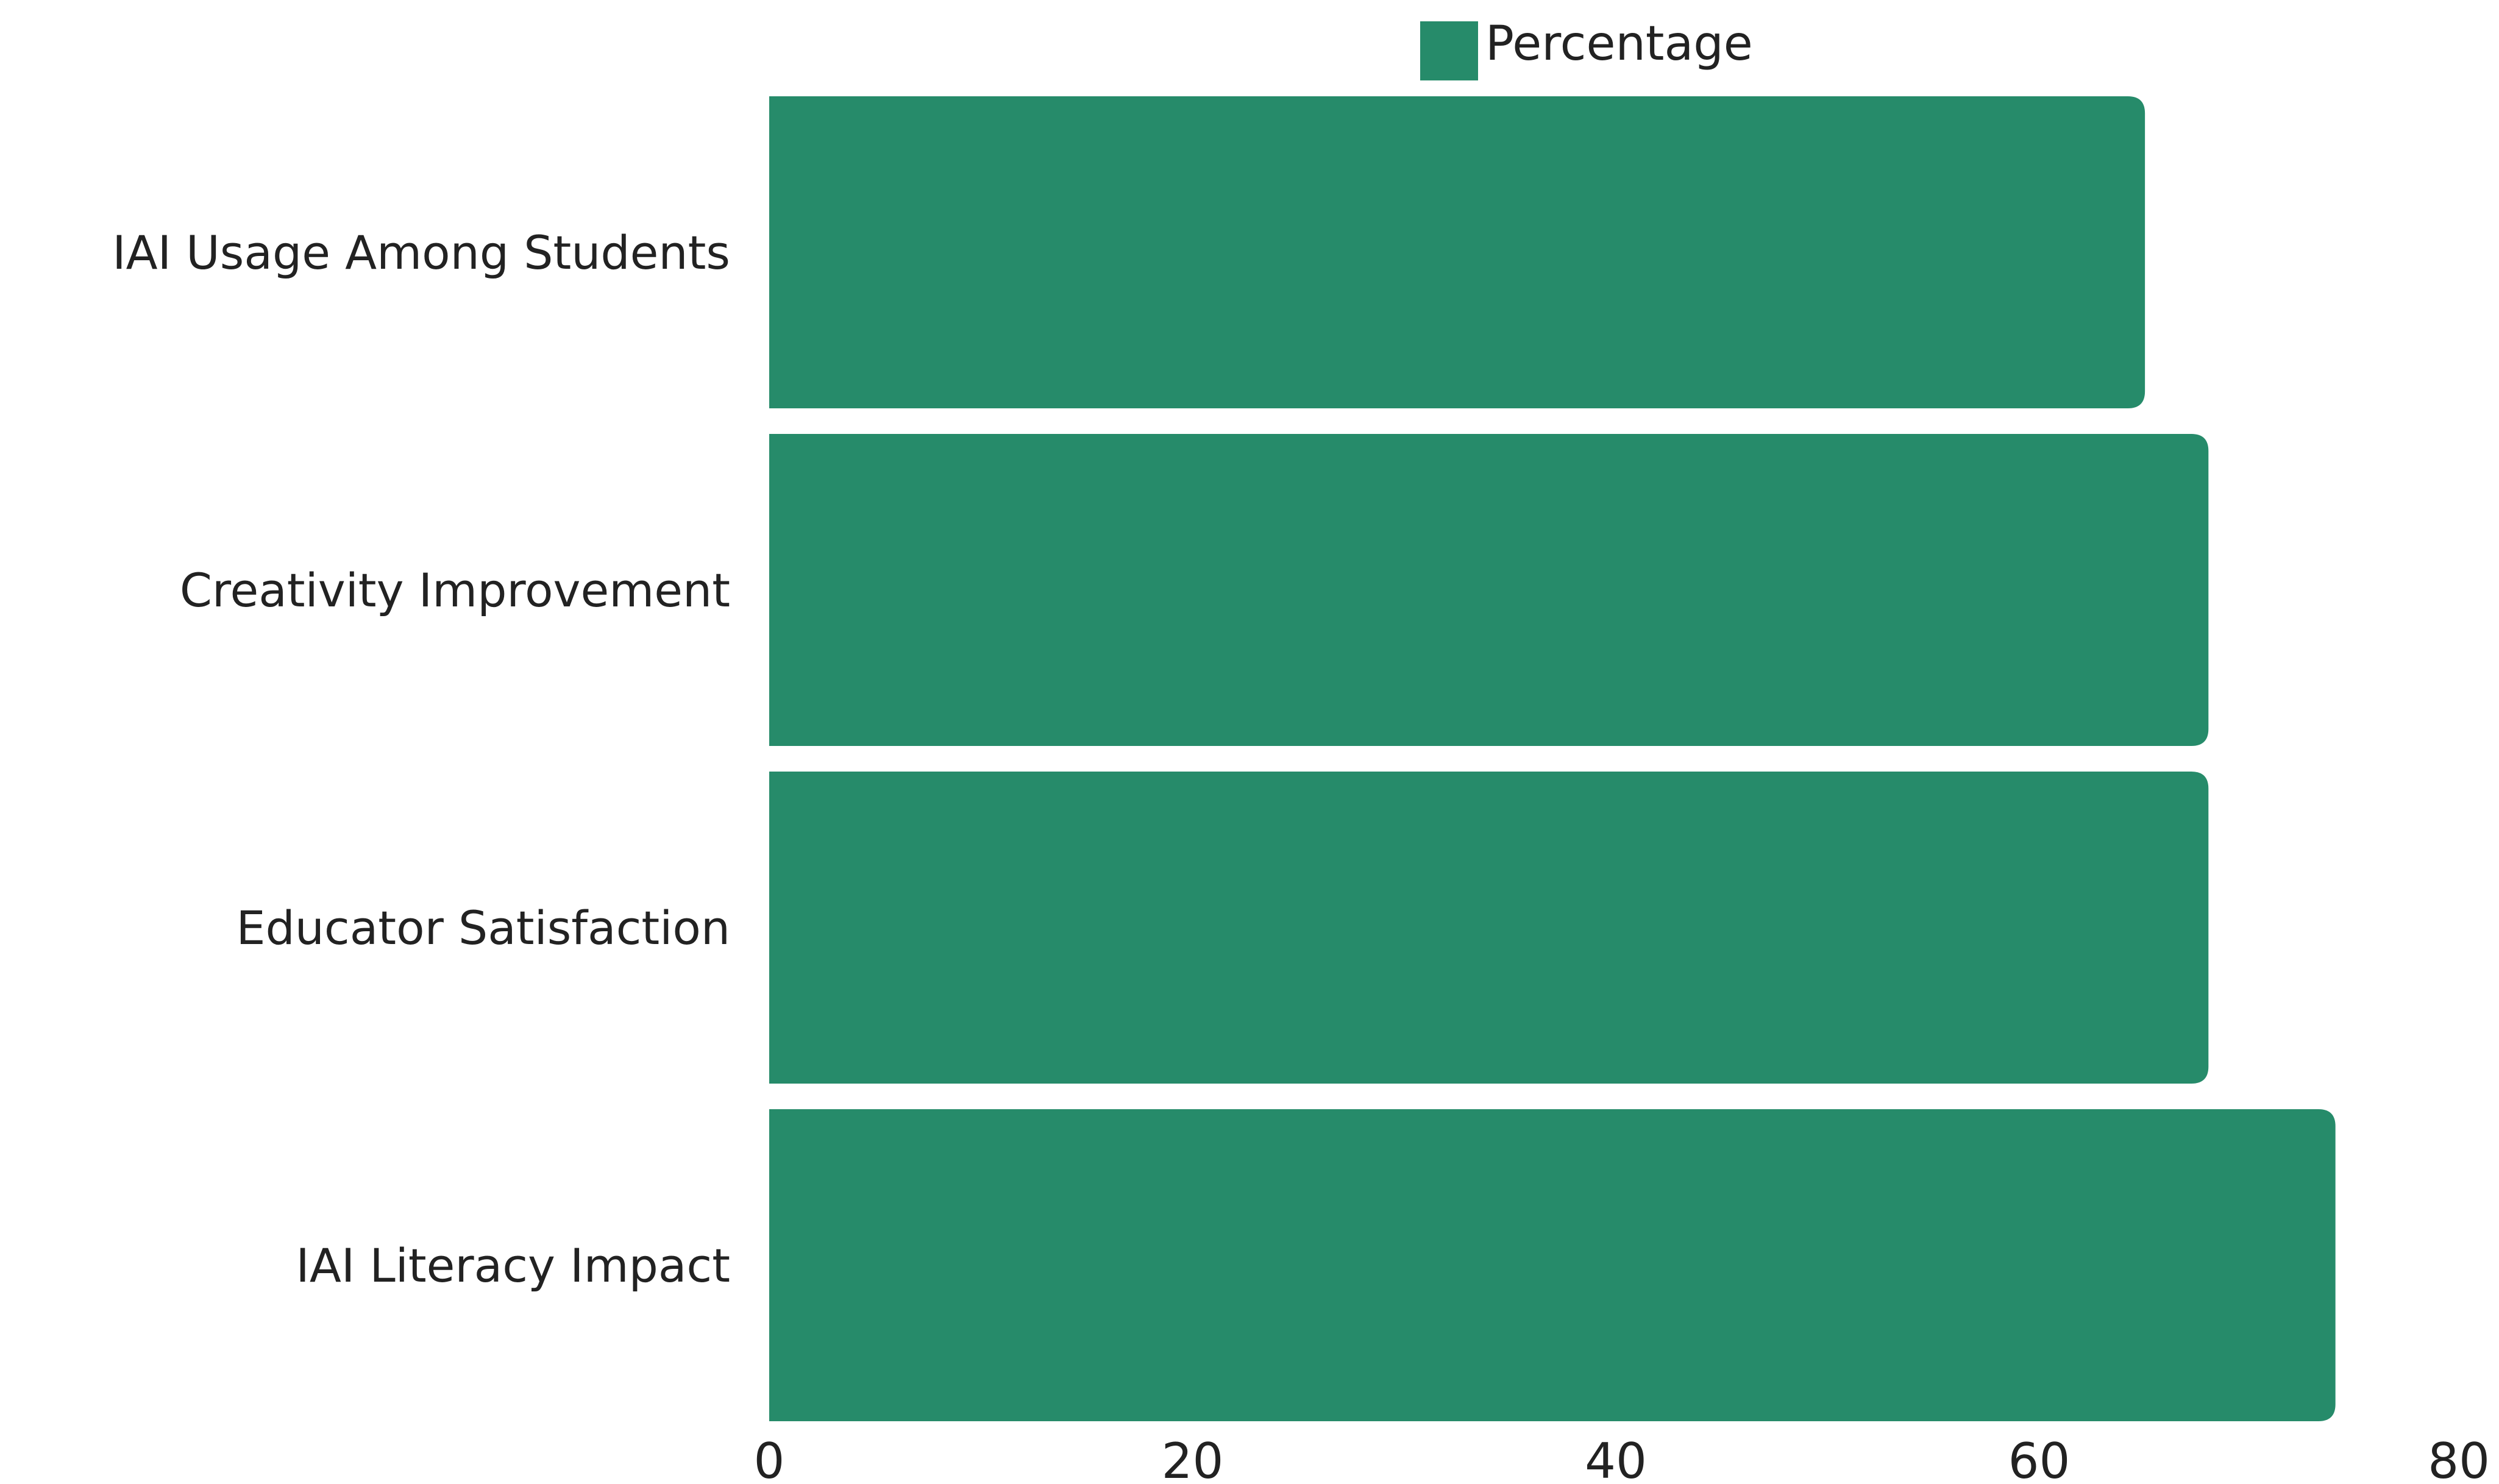 The image size is (2499, 1484). I want to click on legend: Percentage, so click(1587, 48).